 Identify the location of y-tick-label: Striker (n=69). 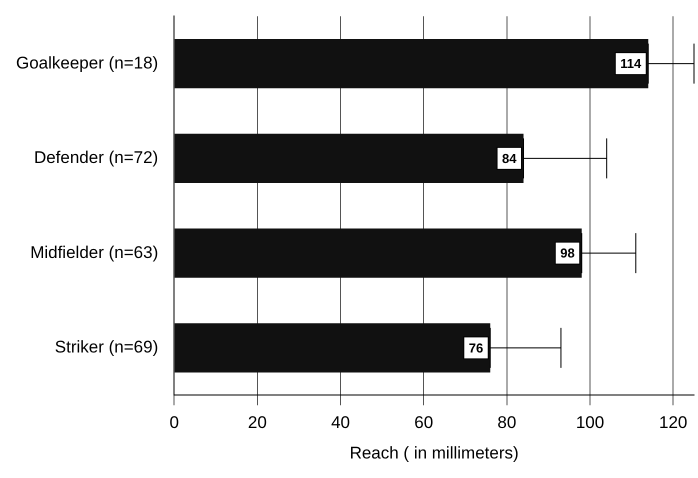
(106, 347).